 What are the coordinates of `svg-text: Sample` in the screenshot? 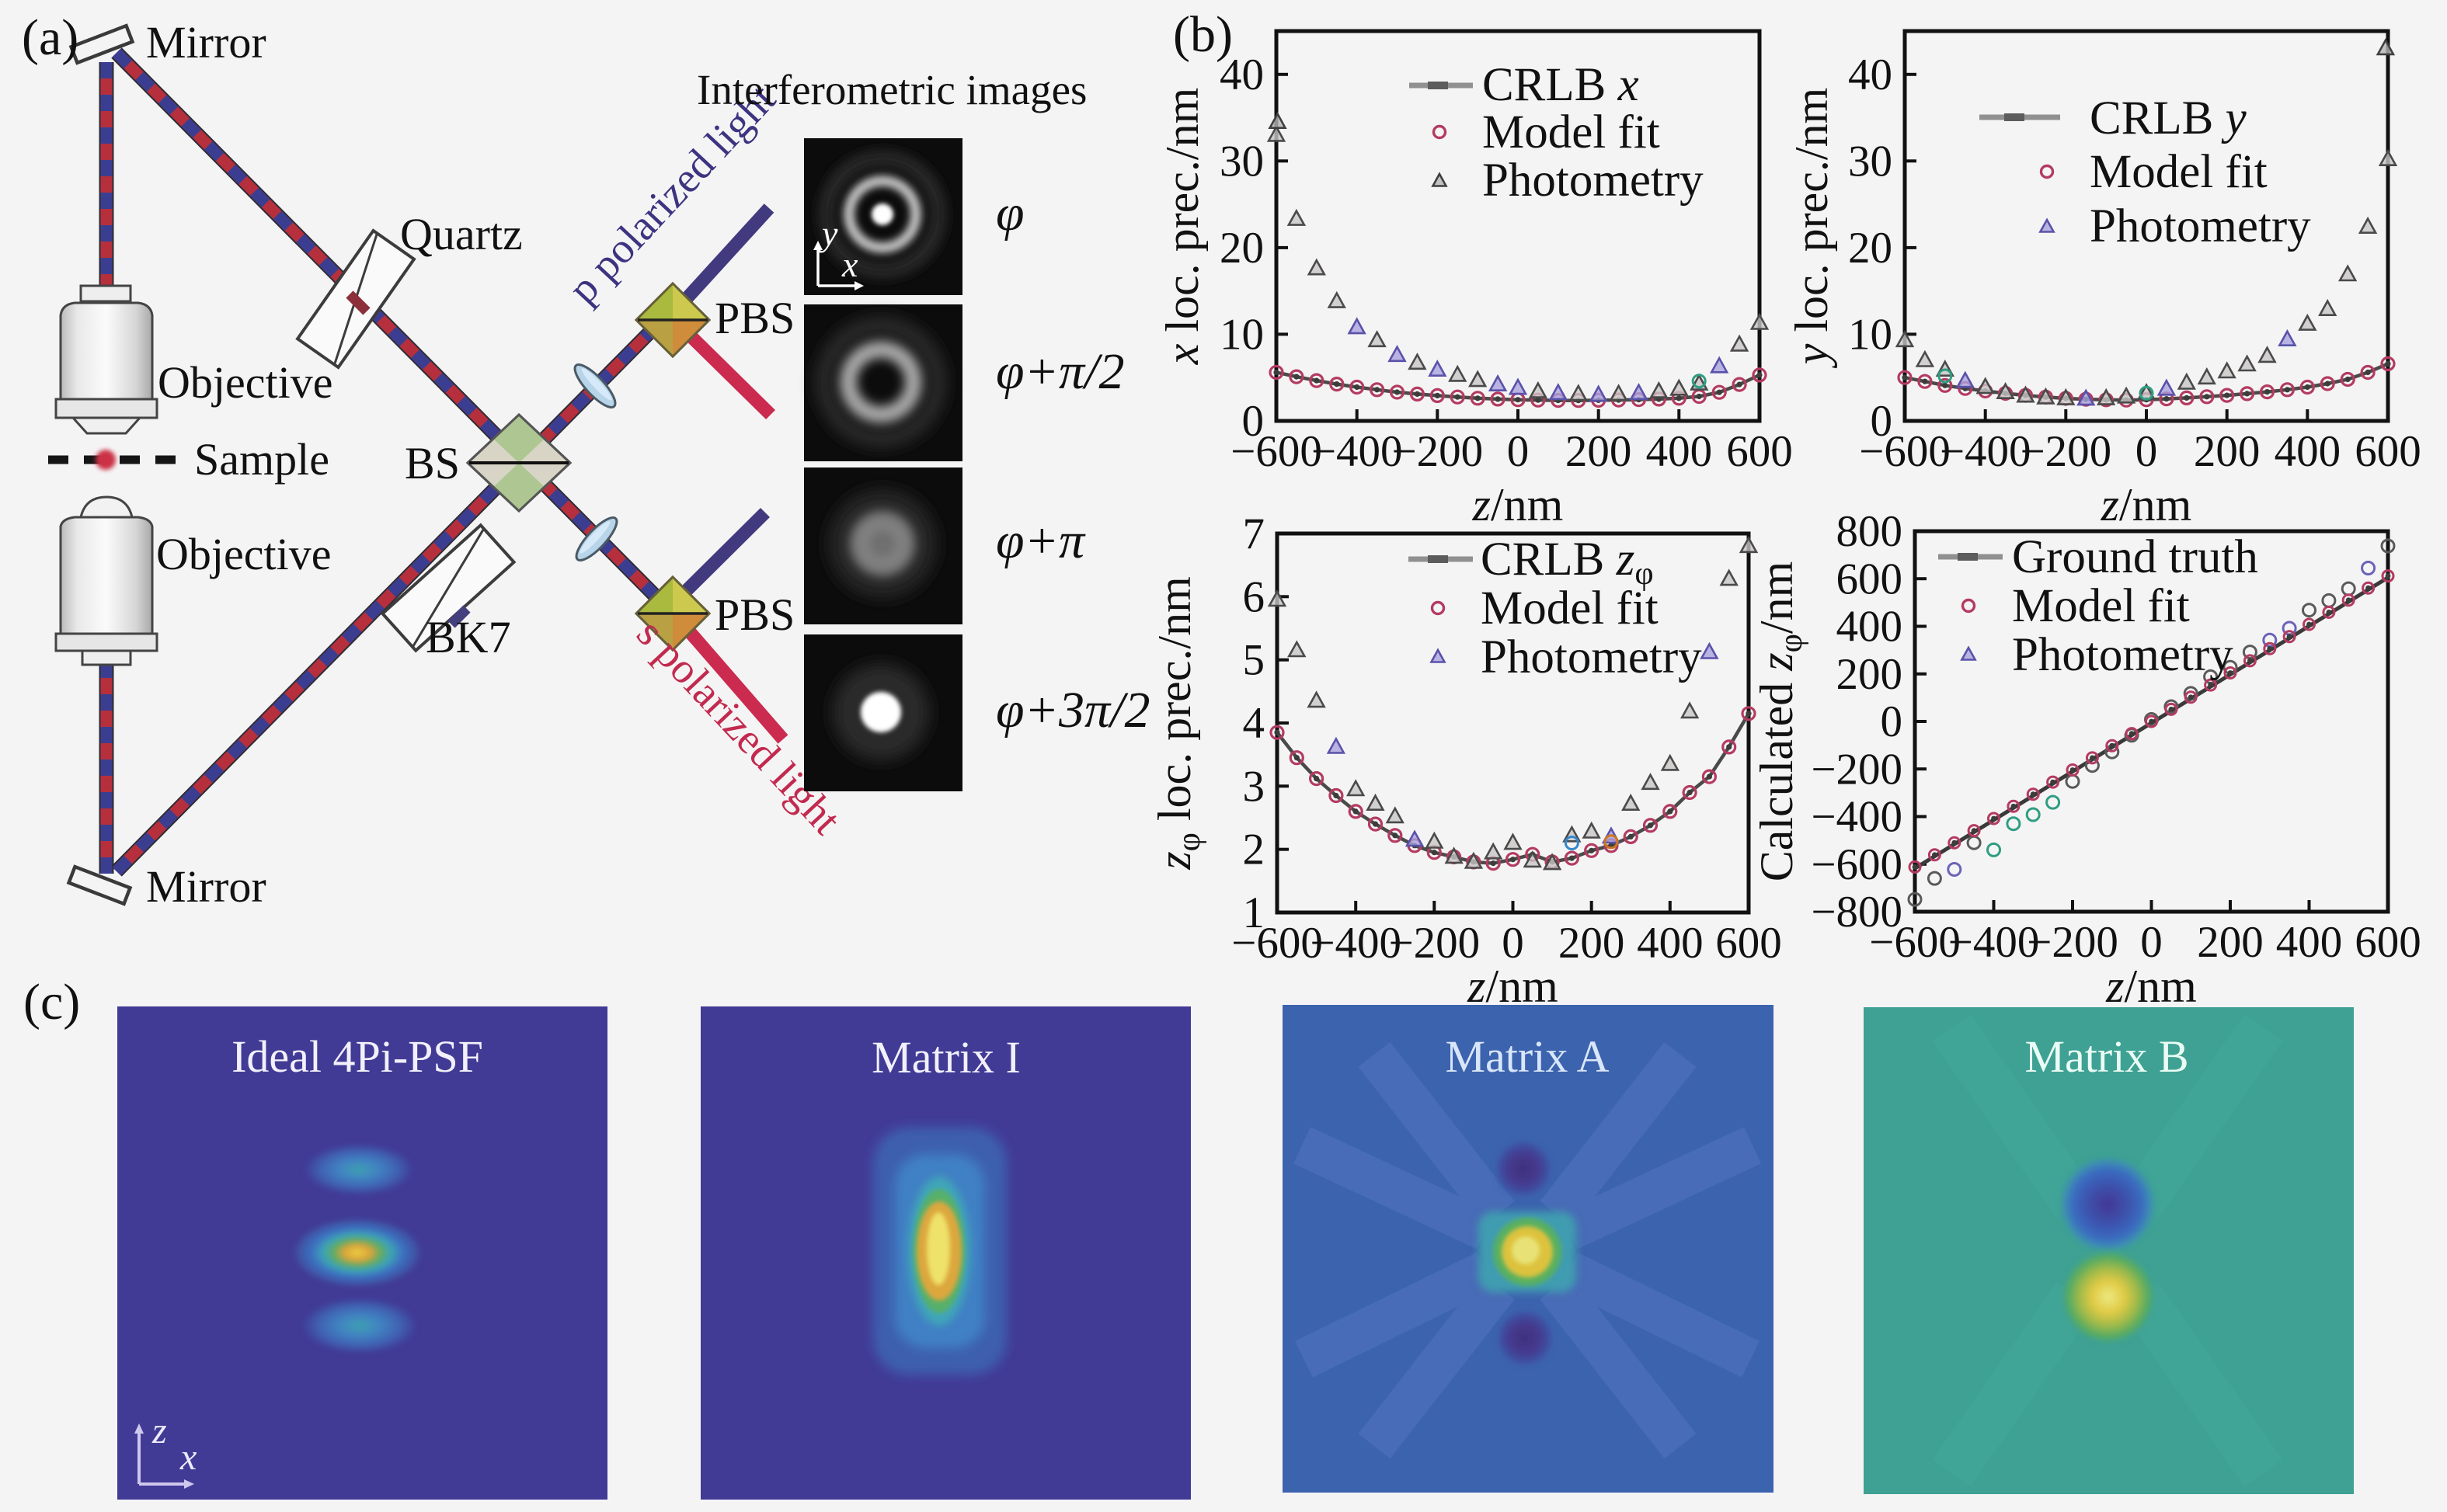 It's located at (261, 460).